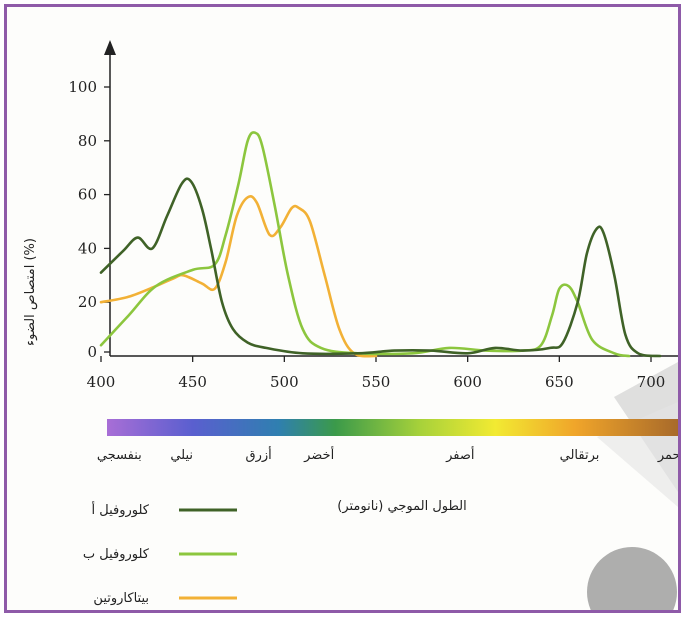  Describe the element at coordinates (259, 454) in the screenshot. I see `spectrum-color-label: أزرق` at that location.